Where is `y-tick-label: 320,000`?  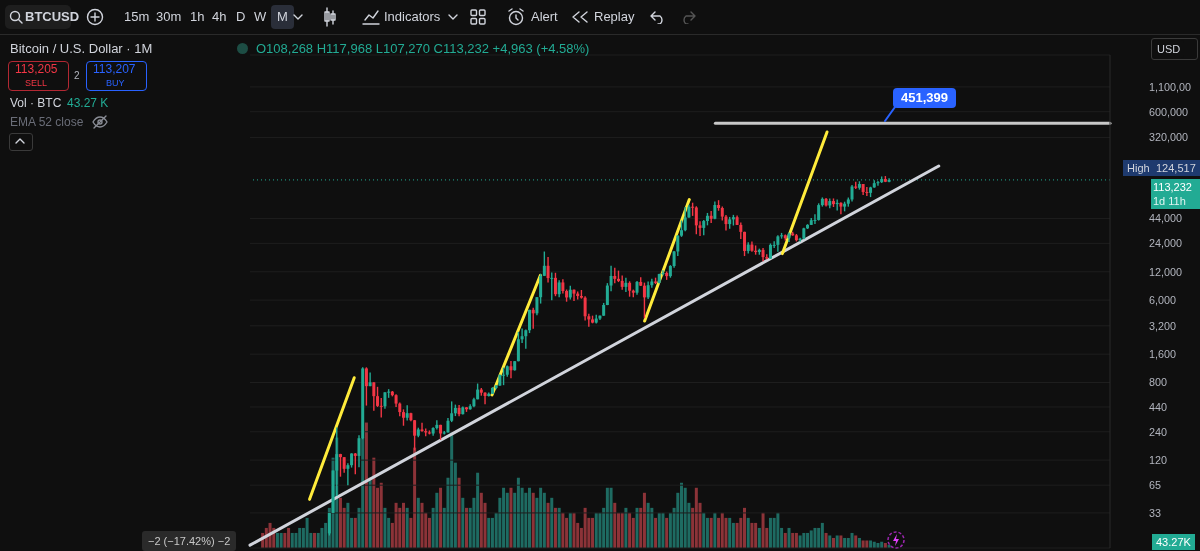
y-tick-label: 320,000 is located at coordinates (1169, 137).